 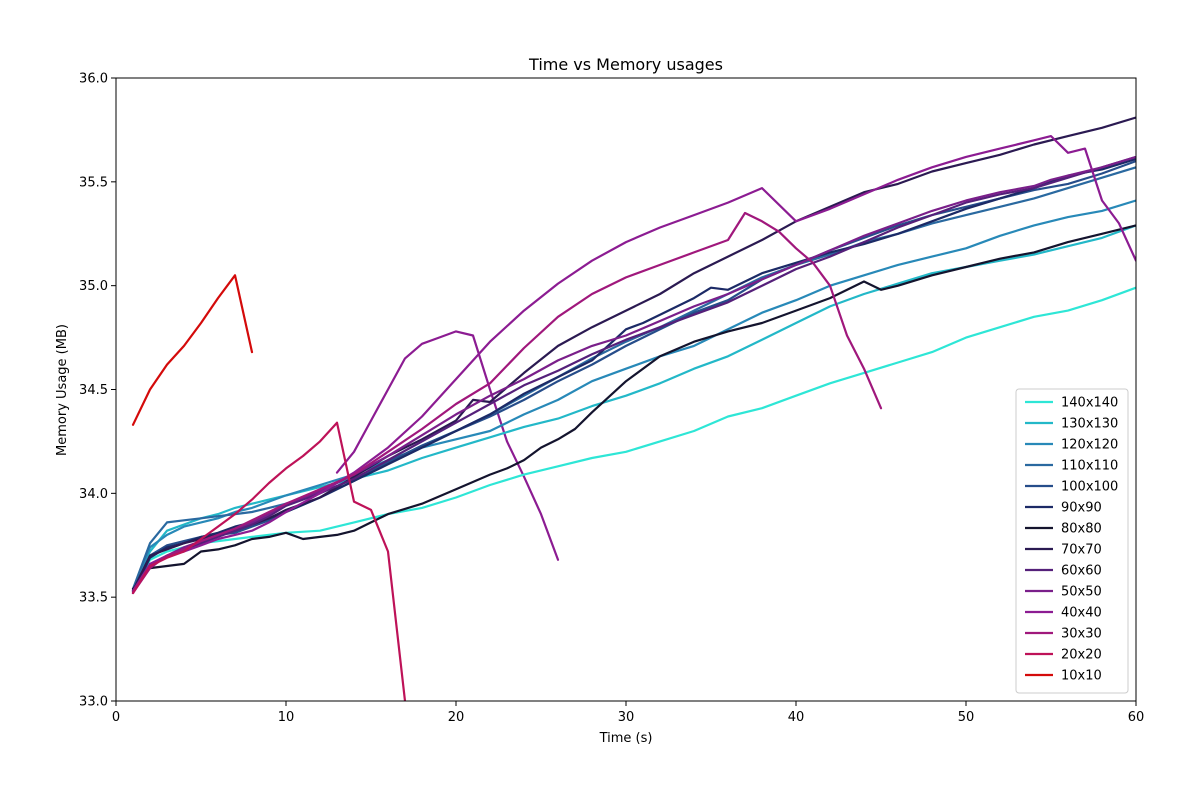 I want to click on legend-label: 50x50, so click(x=1081, y=592).